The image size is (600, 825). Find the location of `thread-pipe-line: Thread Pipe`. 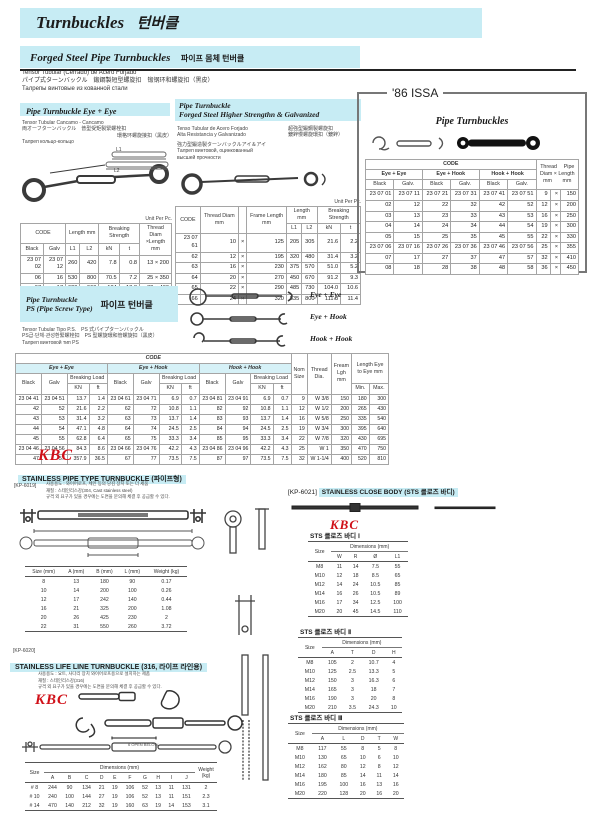

thread-pipe-line: Thread Pipe is located at coordinates (557, 167).